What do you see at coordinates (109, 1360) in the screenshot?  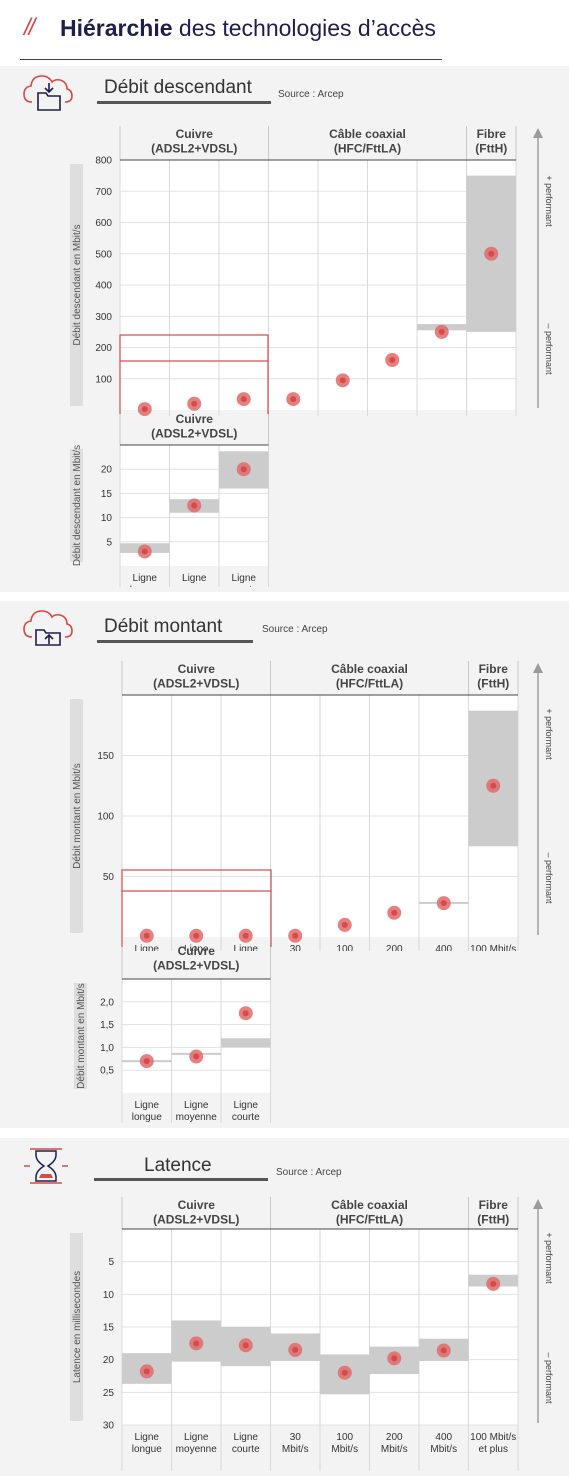 I see `y-tick-label: 20` at bounding box center [109, 1360].